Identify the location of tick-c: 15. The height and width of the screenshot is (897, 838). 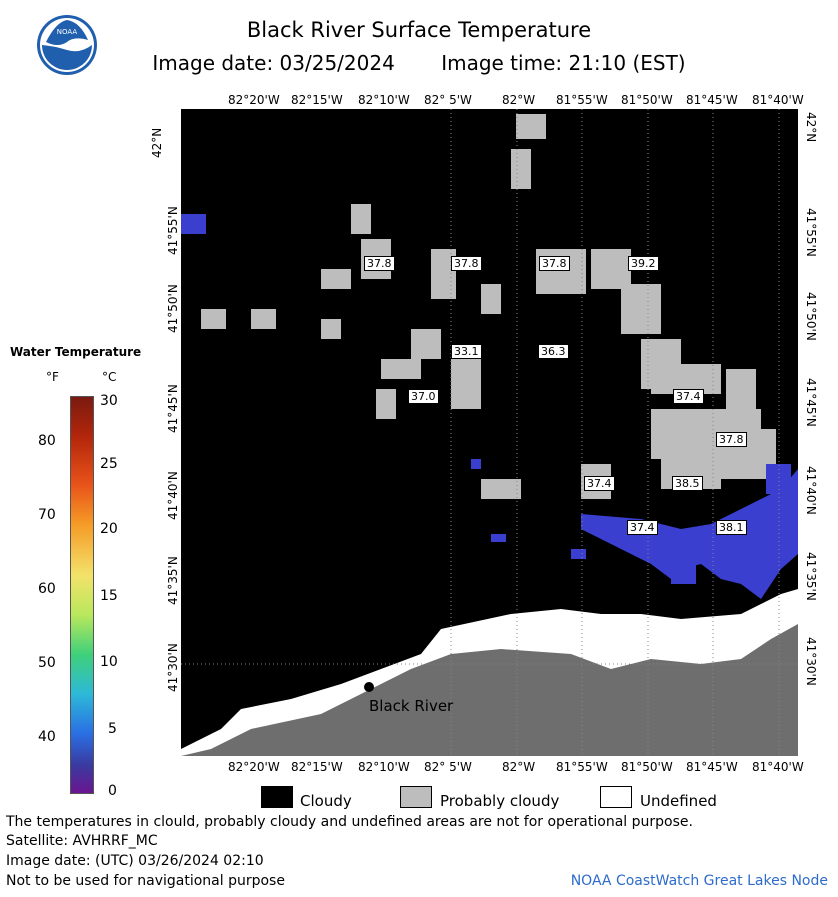
(109, 596).